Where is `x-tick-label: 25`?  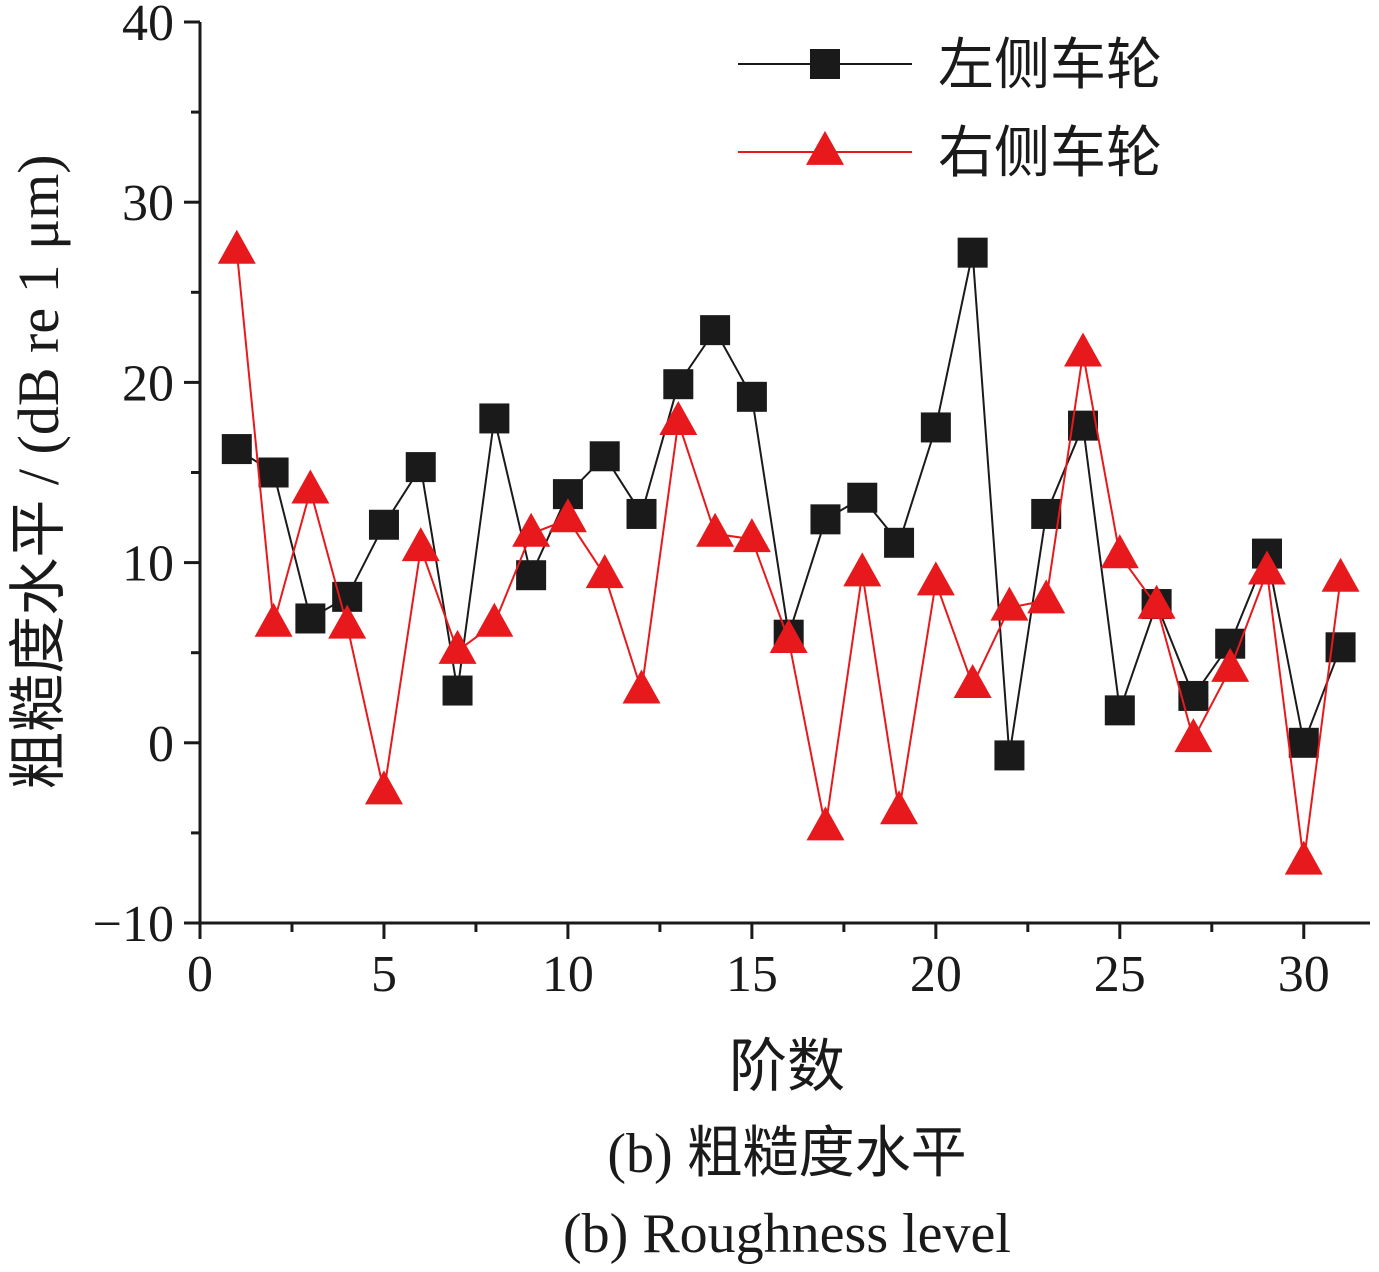 x-tick-label: 25 is located at coordinates (1120, 974).